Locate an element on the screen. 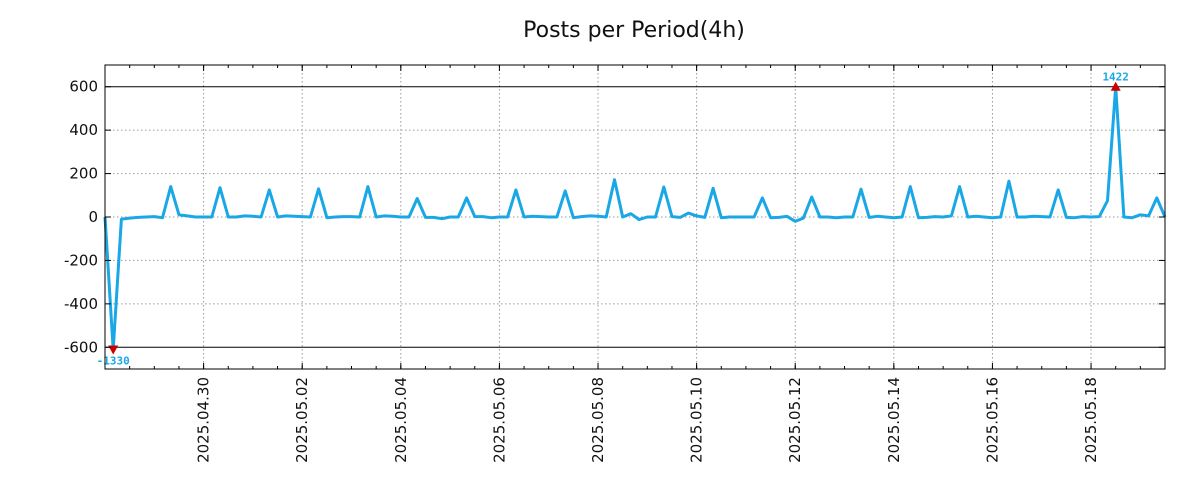  y-tick-label: -200 is located at coordinates (81, 260).